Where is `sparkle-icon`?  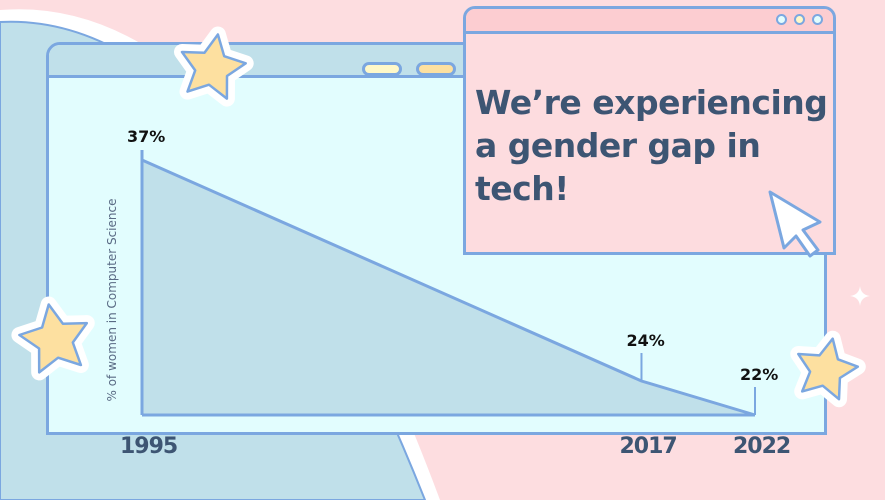
sparkle-icon is located at coordinates (860, 296).